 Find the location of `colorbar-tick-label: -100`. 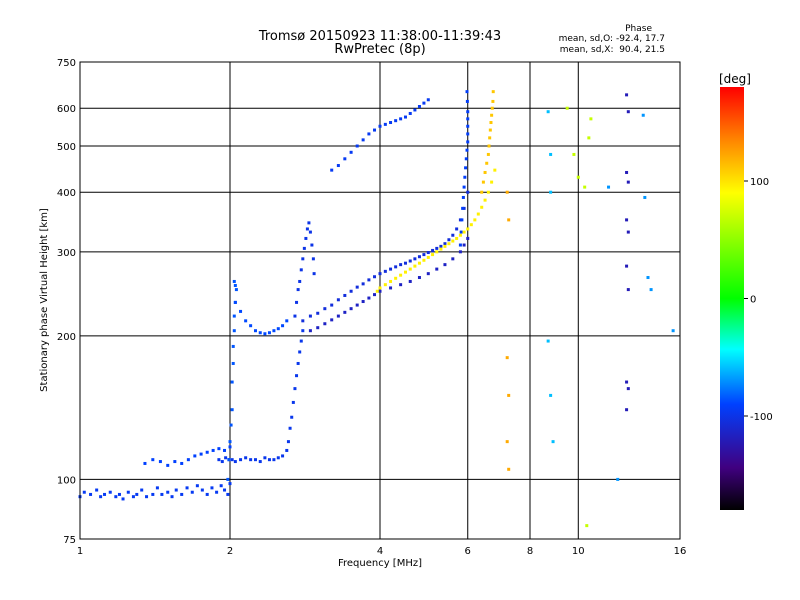

colorbar-tick-label: -100 is located at coordinates (761, 417).